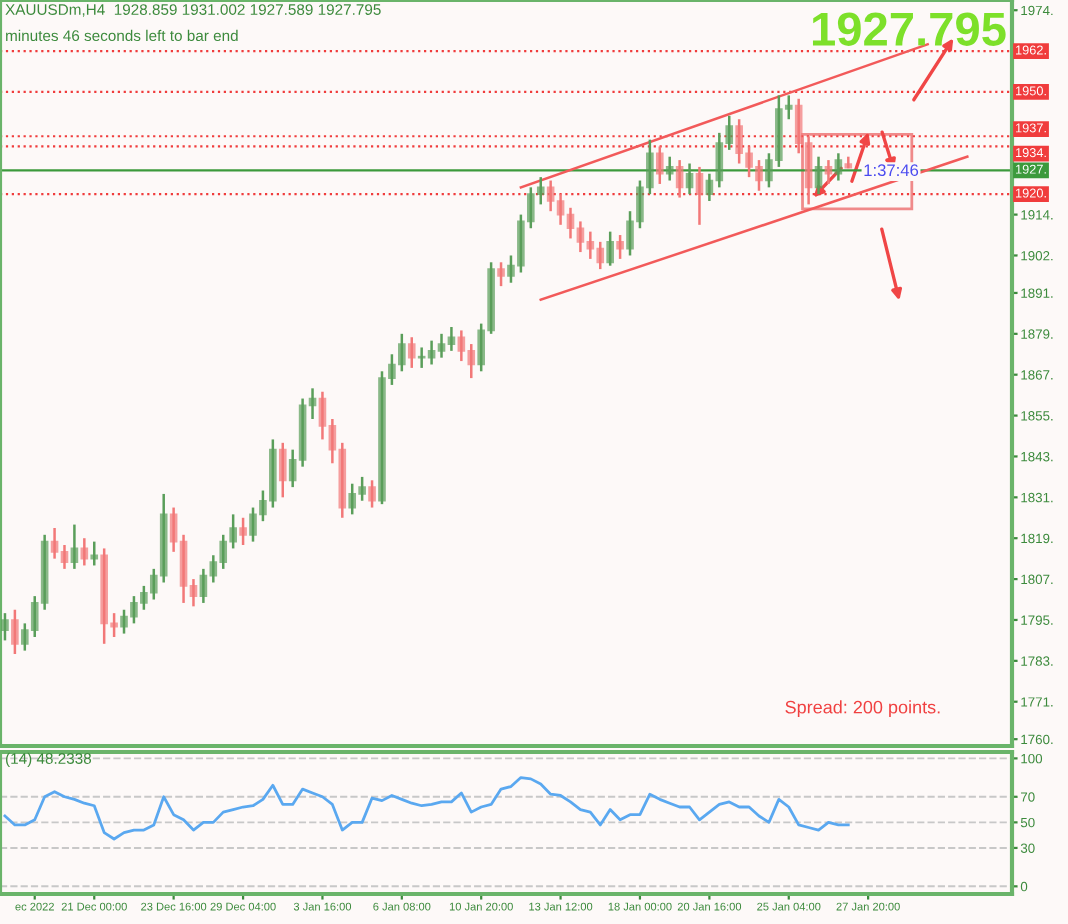 The height and width of the screenshot is (924, 1068). Describe the element at coordinates (862, 709) in the screenshot. I see `annotation: Spread: 200 points.` at that location.